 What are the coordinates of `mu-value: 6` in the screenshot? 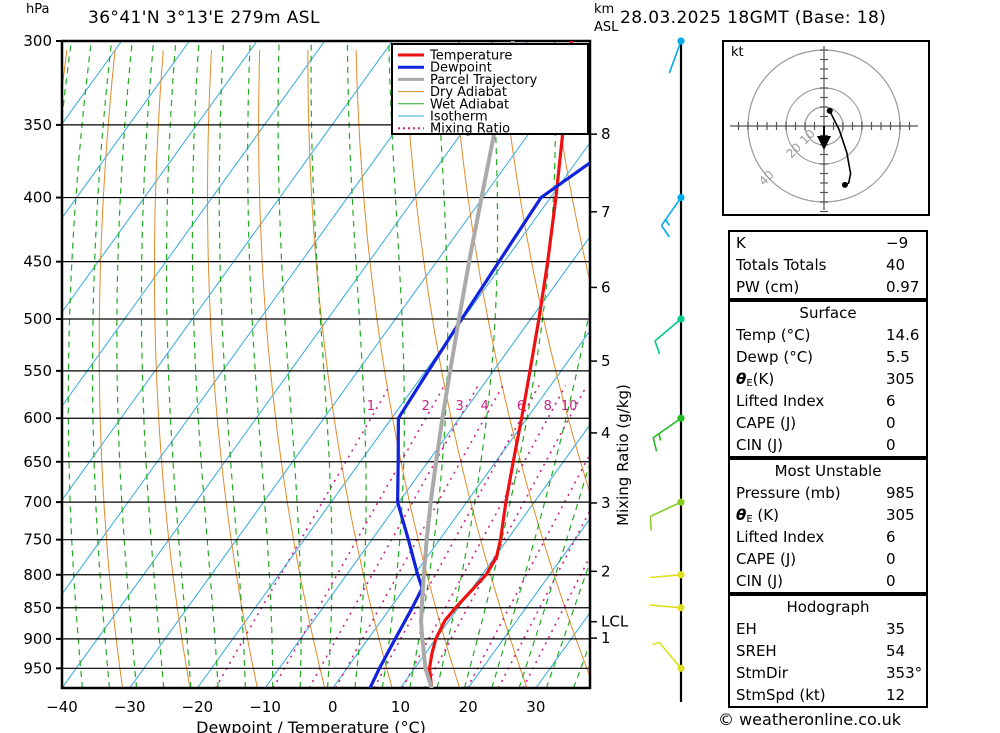 It's located at (891, 537).